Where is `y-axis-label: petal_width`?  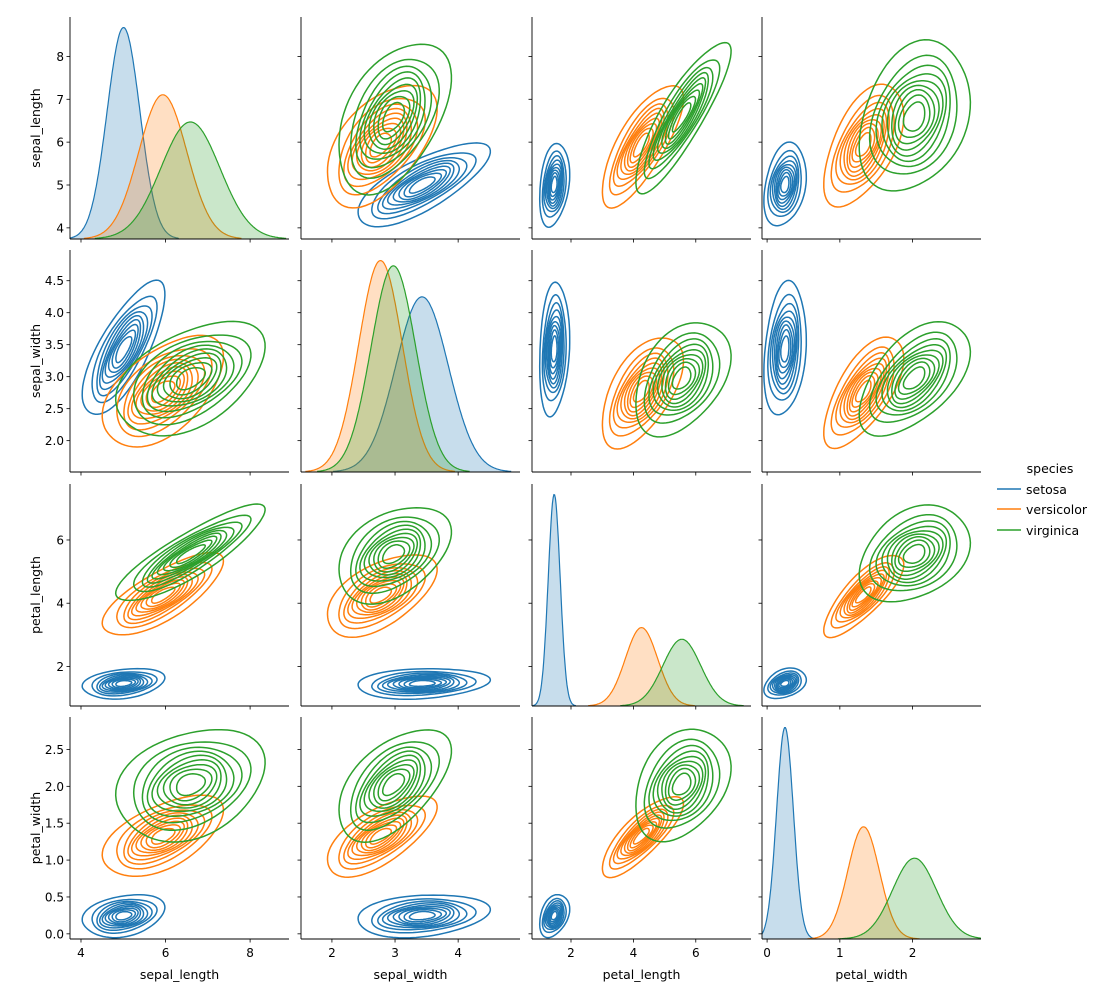 y-axis-label: petal_width is located at coordinates (35, 828).